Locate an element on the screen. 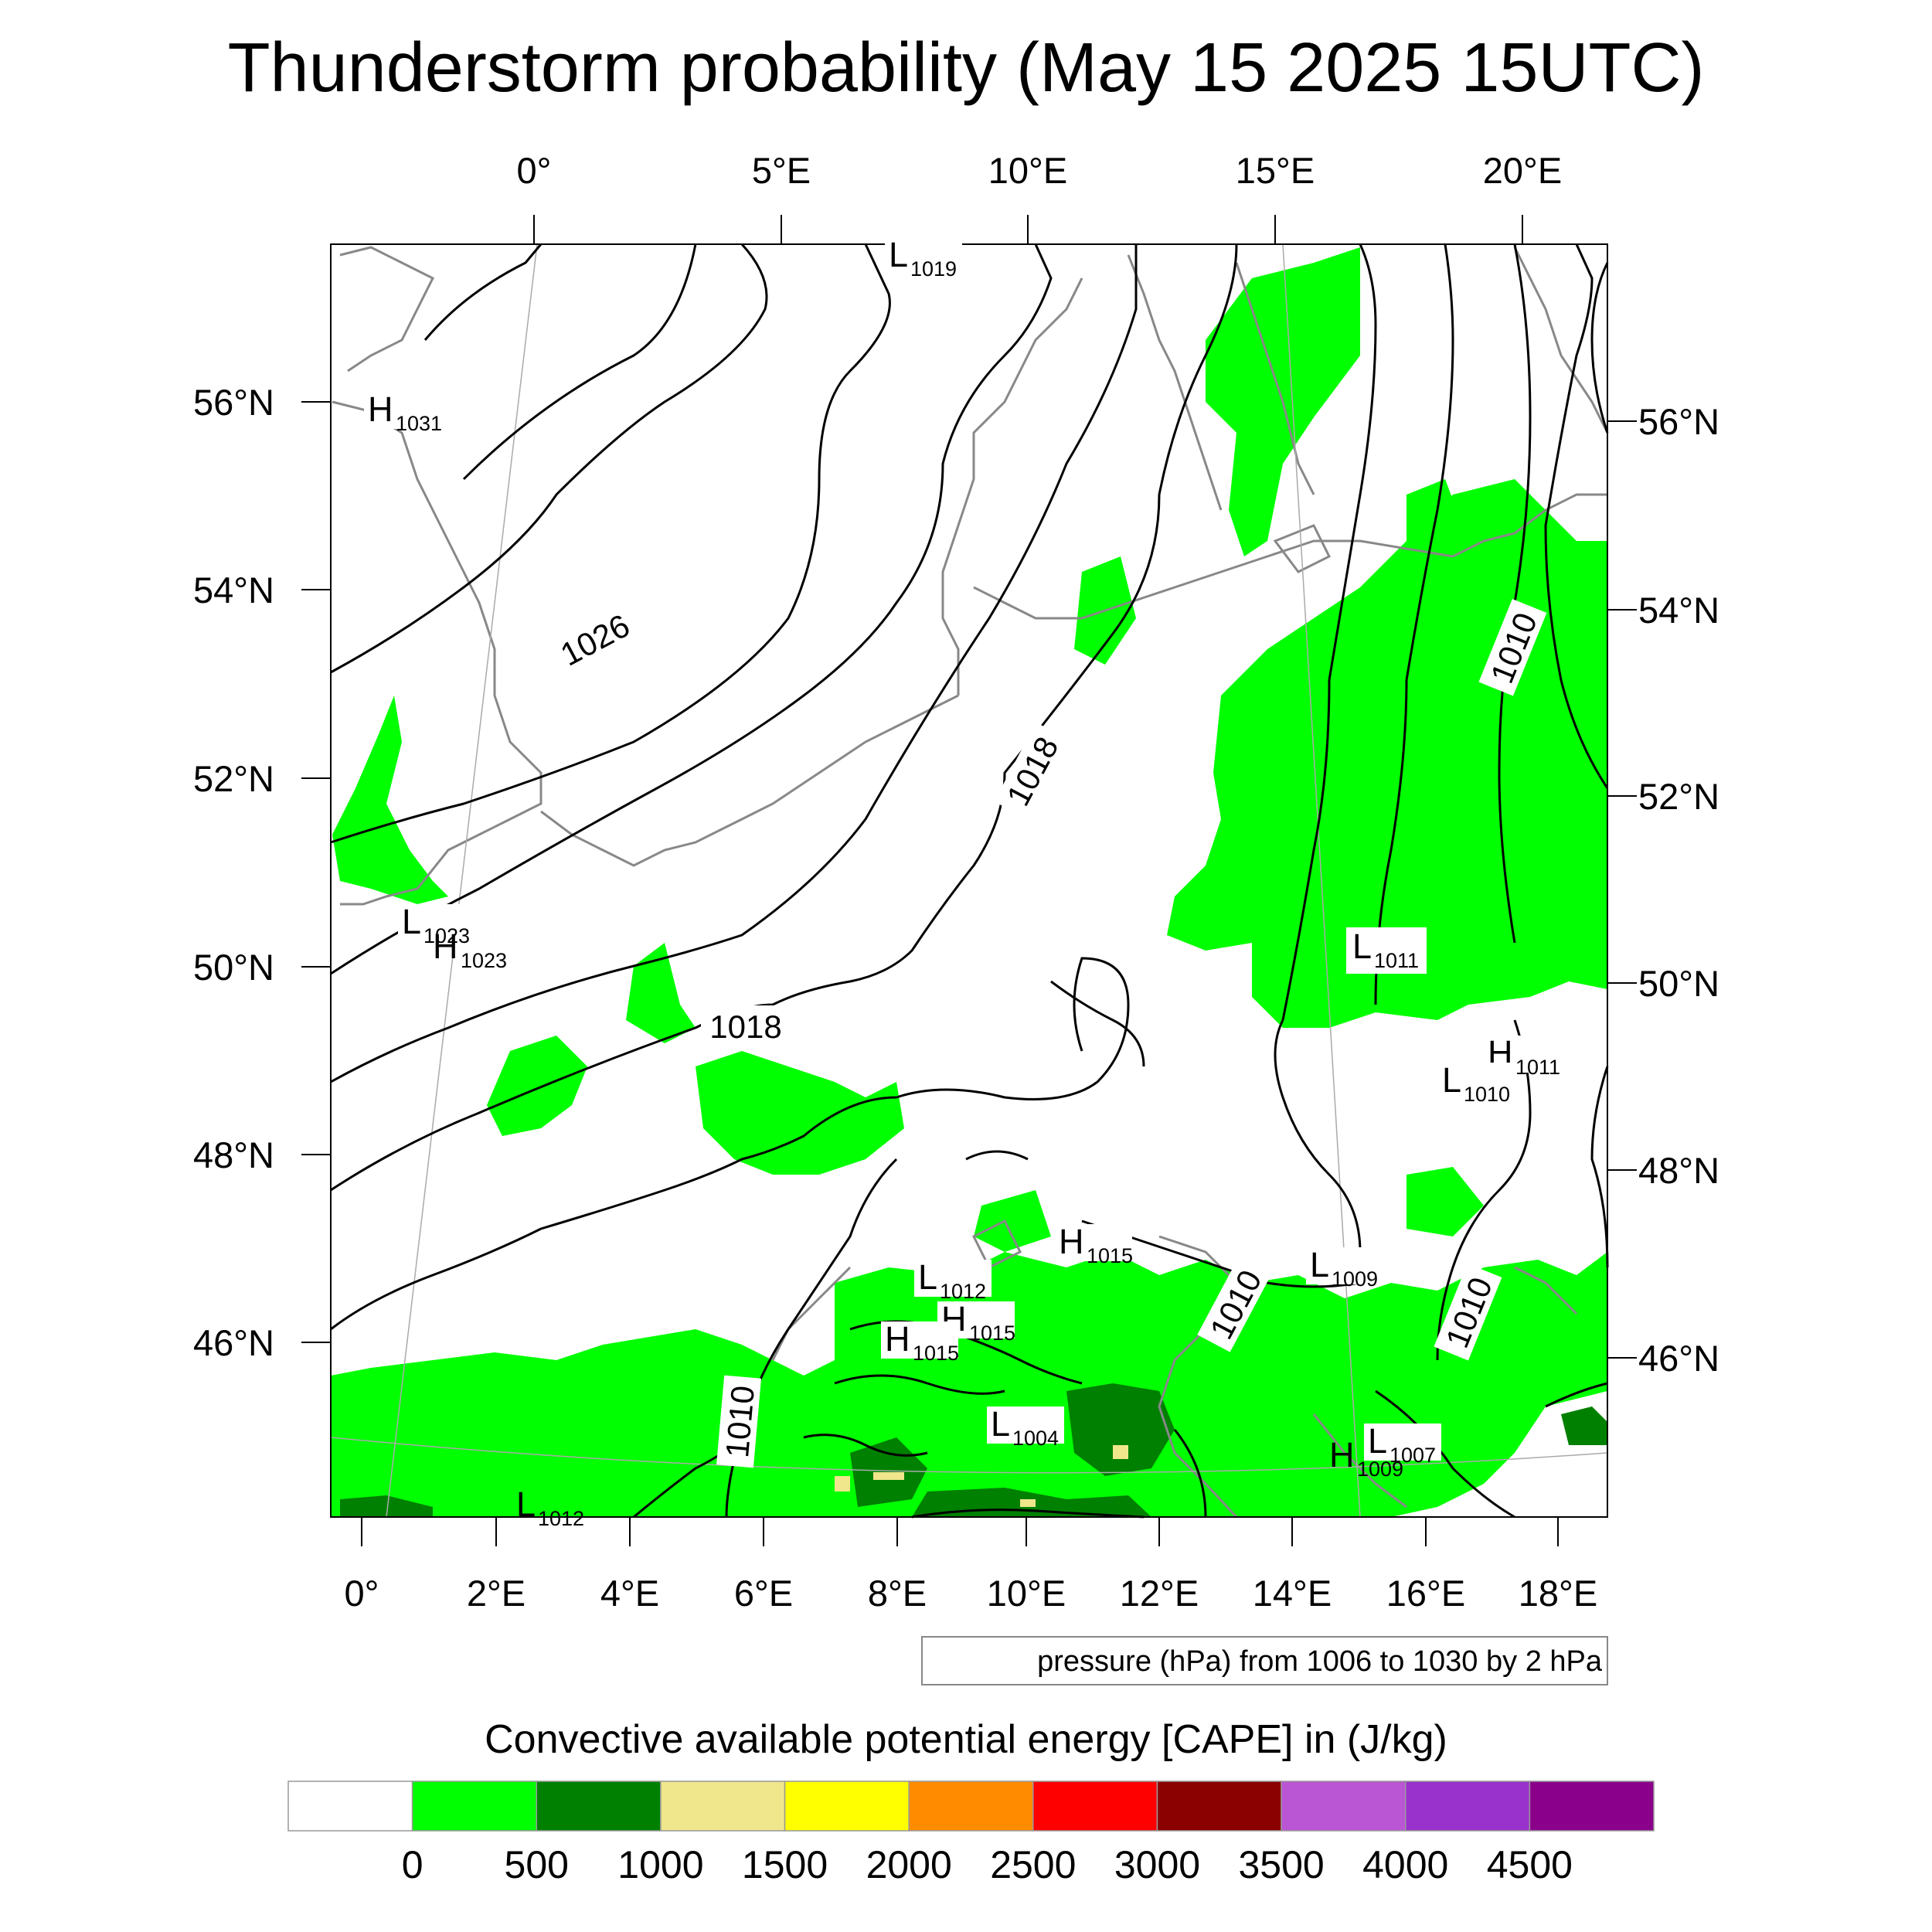 The image size is (1932, 1932). colorbar-label: 1000 is located at coordinates (660, 1865).